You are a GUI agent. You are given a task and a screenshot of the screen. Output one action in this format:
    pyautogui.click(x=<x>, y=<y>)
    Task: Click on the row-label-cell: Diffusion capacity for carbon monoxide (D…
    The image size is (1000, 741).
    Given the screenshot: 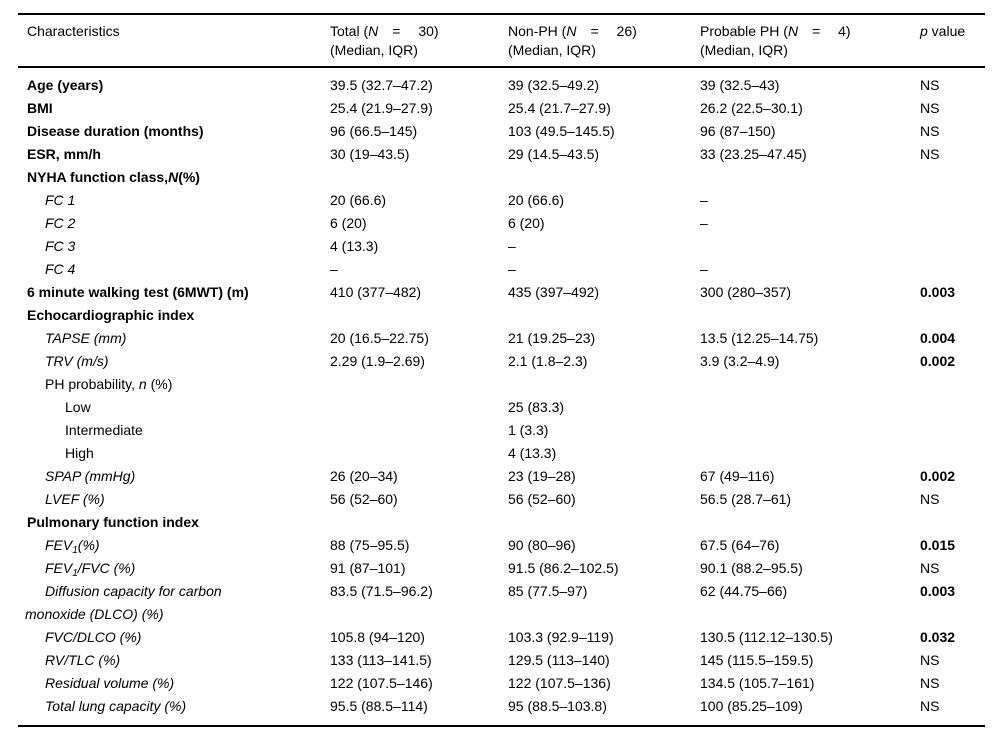 What is the action you would take?
    pyautogui.click(x=174, y=603)
    